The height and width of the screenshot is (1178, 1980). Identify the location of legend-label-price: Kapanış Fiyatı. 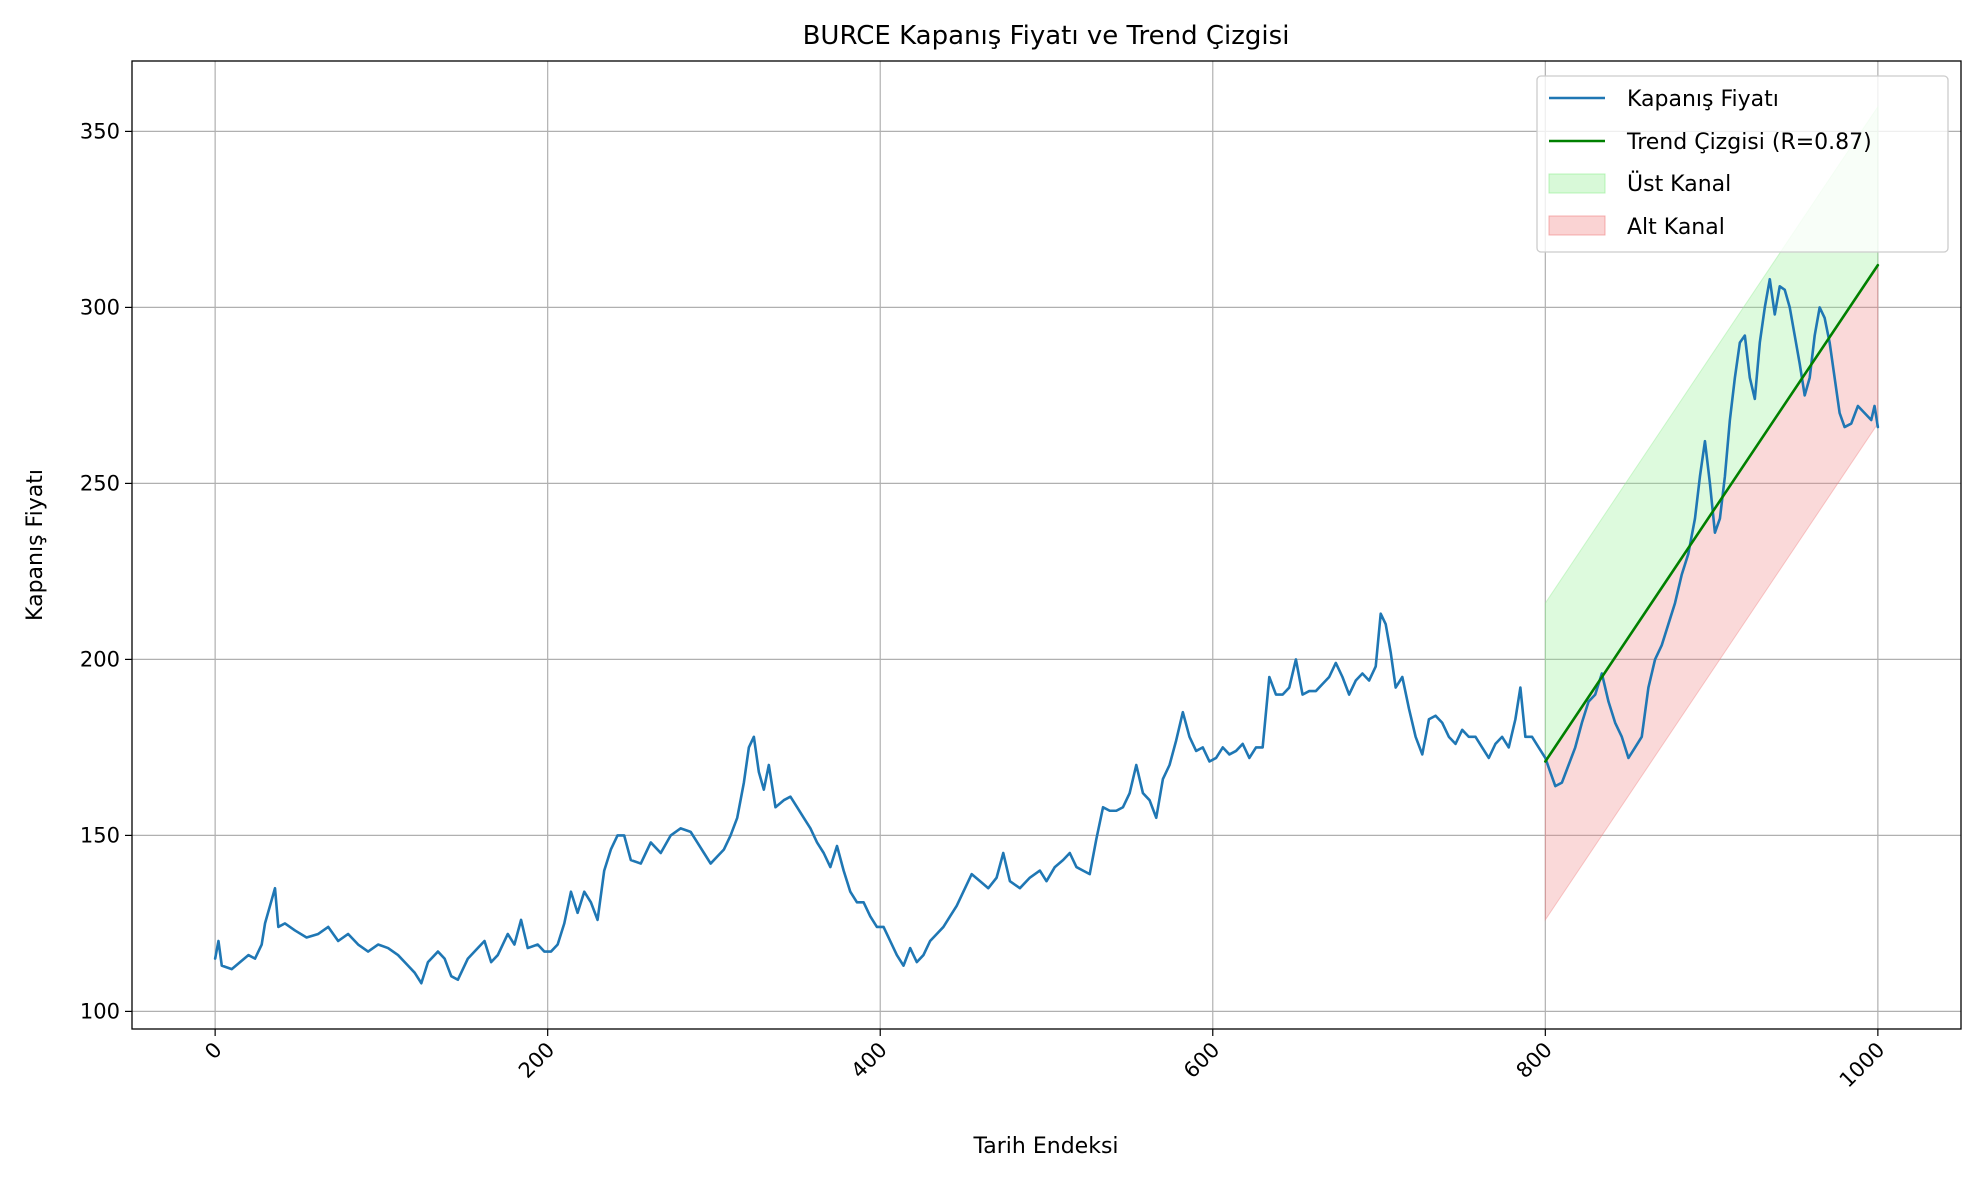
(1703, 99).